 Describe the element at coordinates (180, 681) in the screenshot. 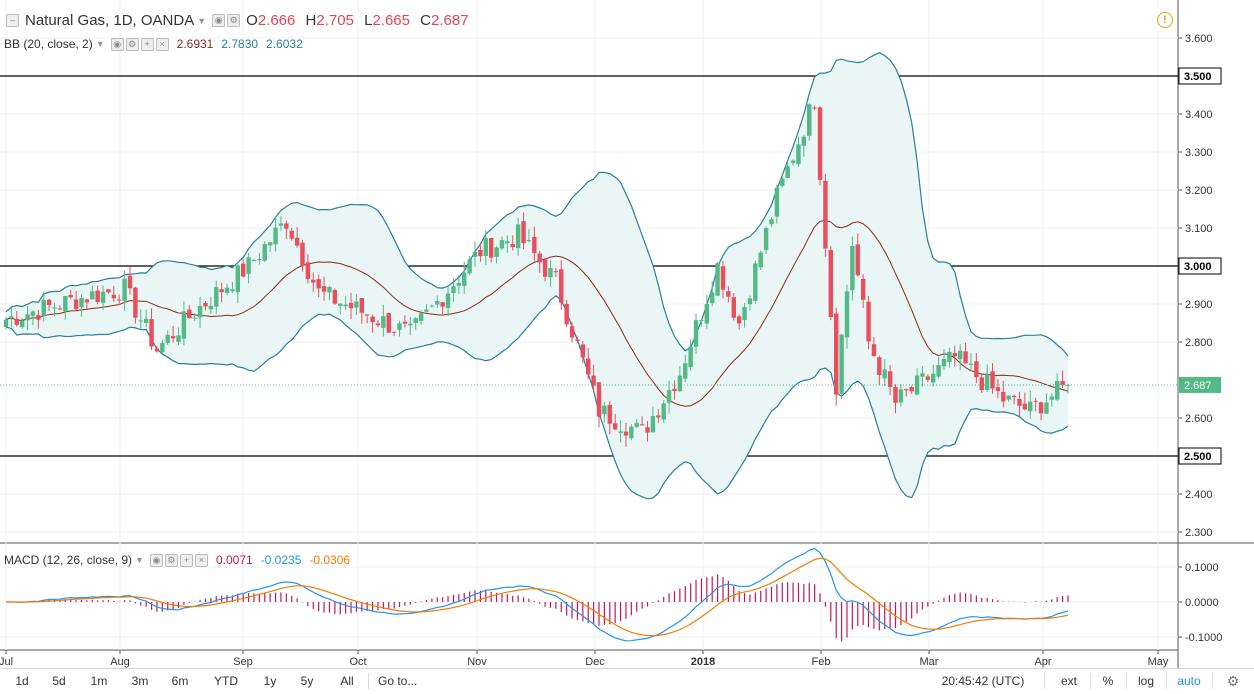

I see `range-6m-button: 6m` at that location.